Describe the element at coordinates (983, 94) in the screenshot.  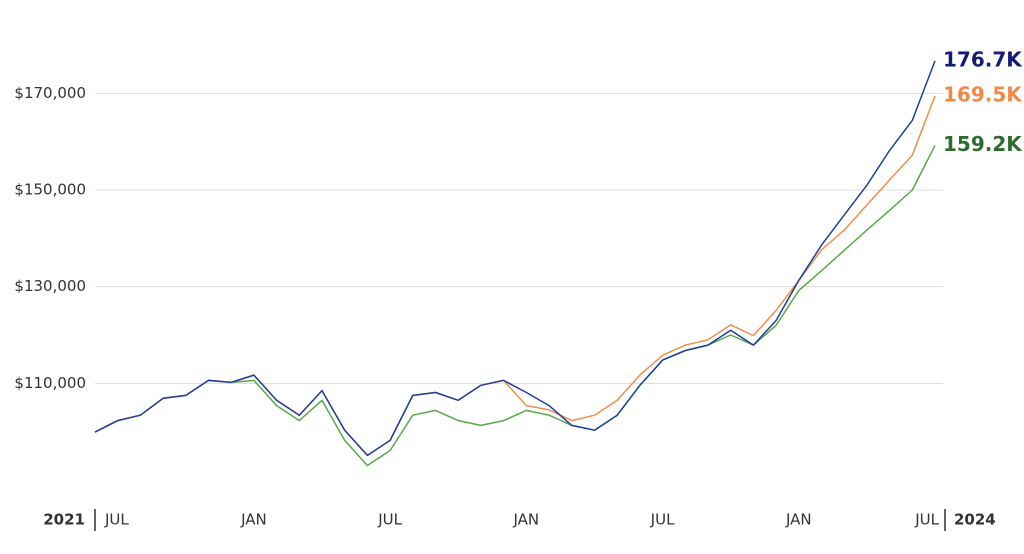
I see `end-label: 169.5K` at that location.